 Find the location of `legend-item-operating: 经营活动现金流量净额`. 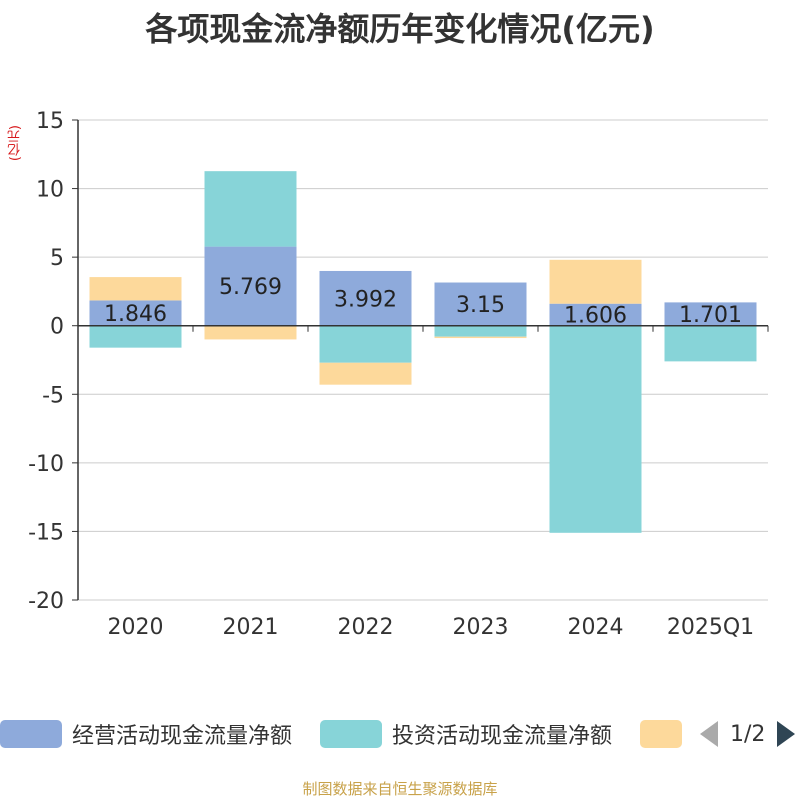

legend-item-operating: 经营活动现金流量净额 is located at coordinates (146, 734).